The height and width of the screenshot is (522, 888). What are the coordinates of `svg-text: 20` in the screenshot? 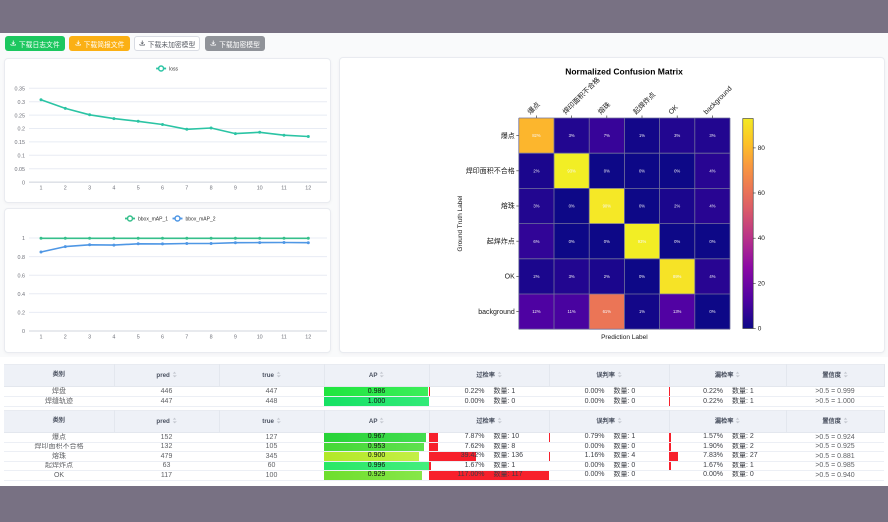 It's located at (762, 283).